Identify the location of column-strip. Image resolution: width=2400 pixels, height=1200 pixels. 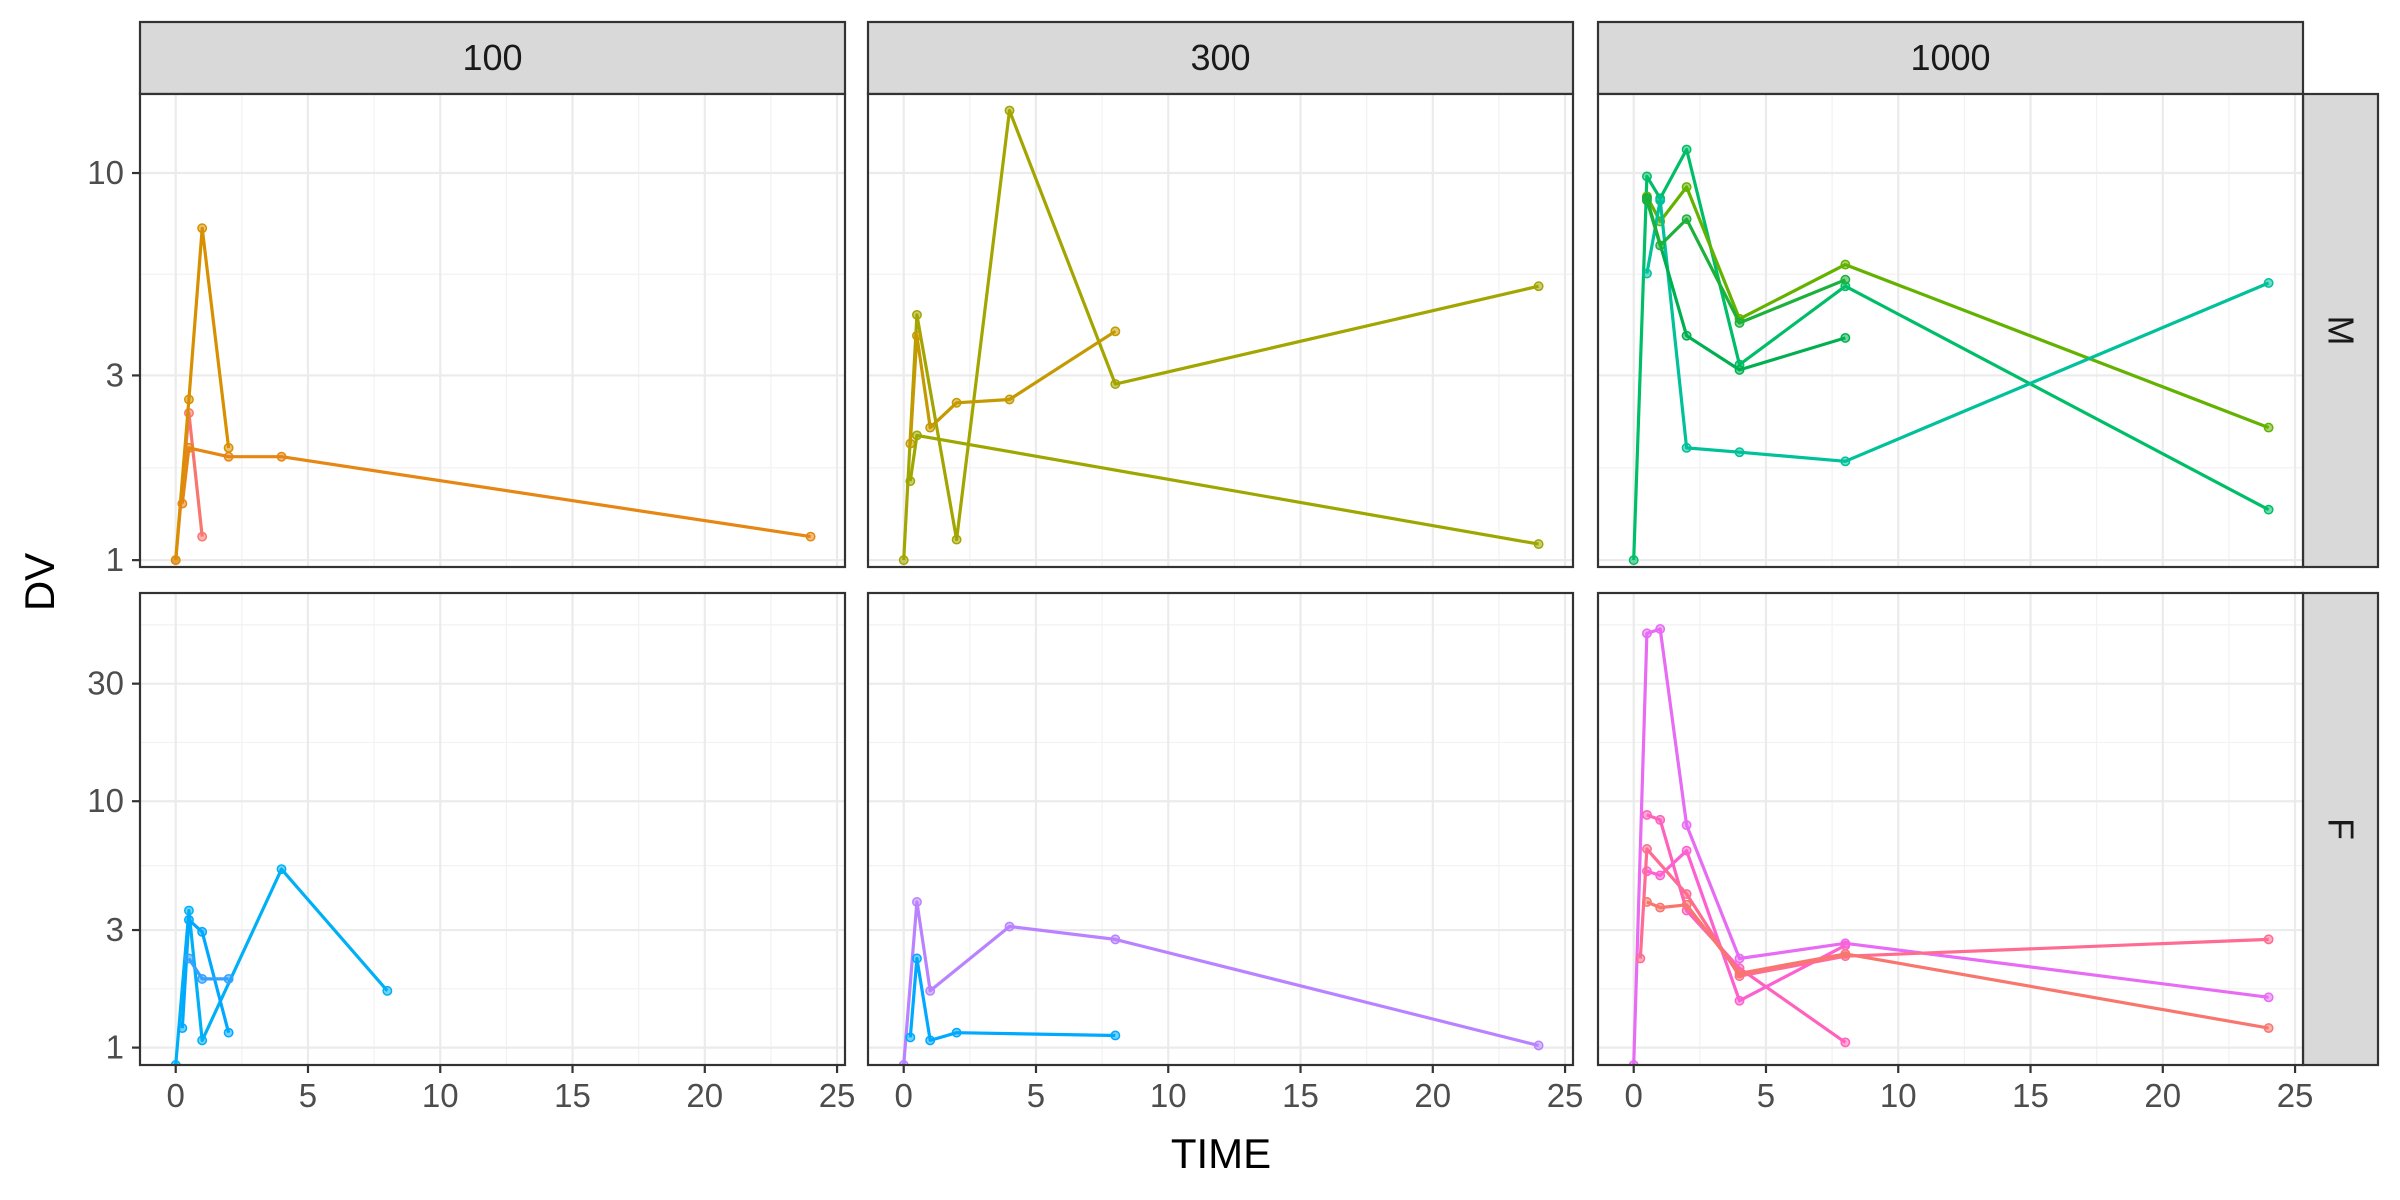
(1220, 58).